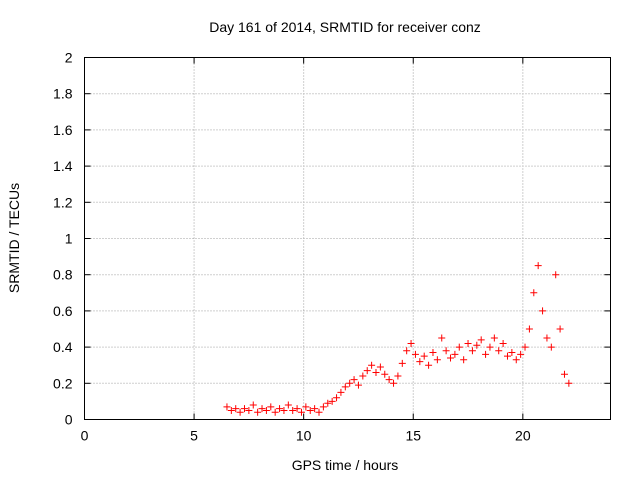  Describe the element at coordinates (63, 347) in the screenshot. I see `y-tick-label: 0.4` at that location.